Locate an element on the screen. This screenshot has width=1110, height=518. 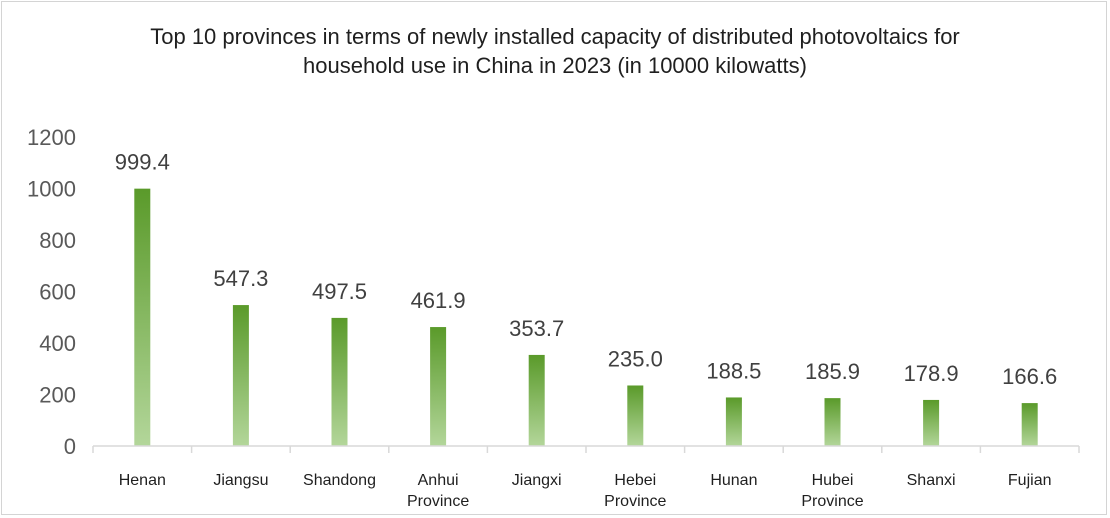
data-label: 166.6 is located at coordinates (1029, 376).